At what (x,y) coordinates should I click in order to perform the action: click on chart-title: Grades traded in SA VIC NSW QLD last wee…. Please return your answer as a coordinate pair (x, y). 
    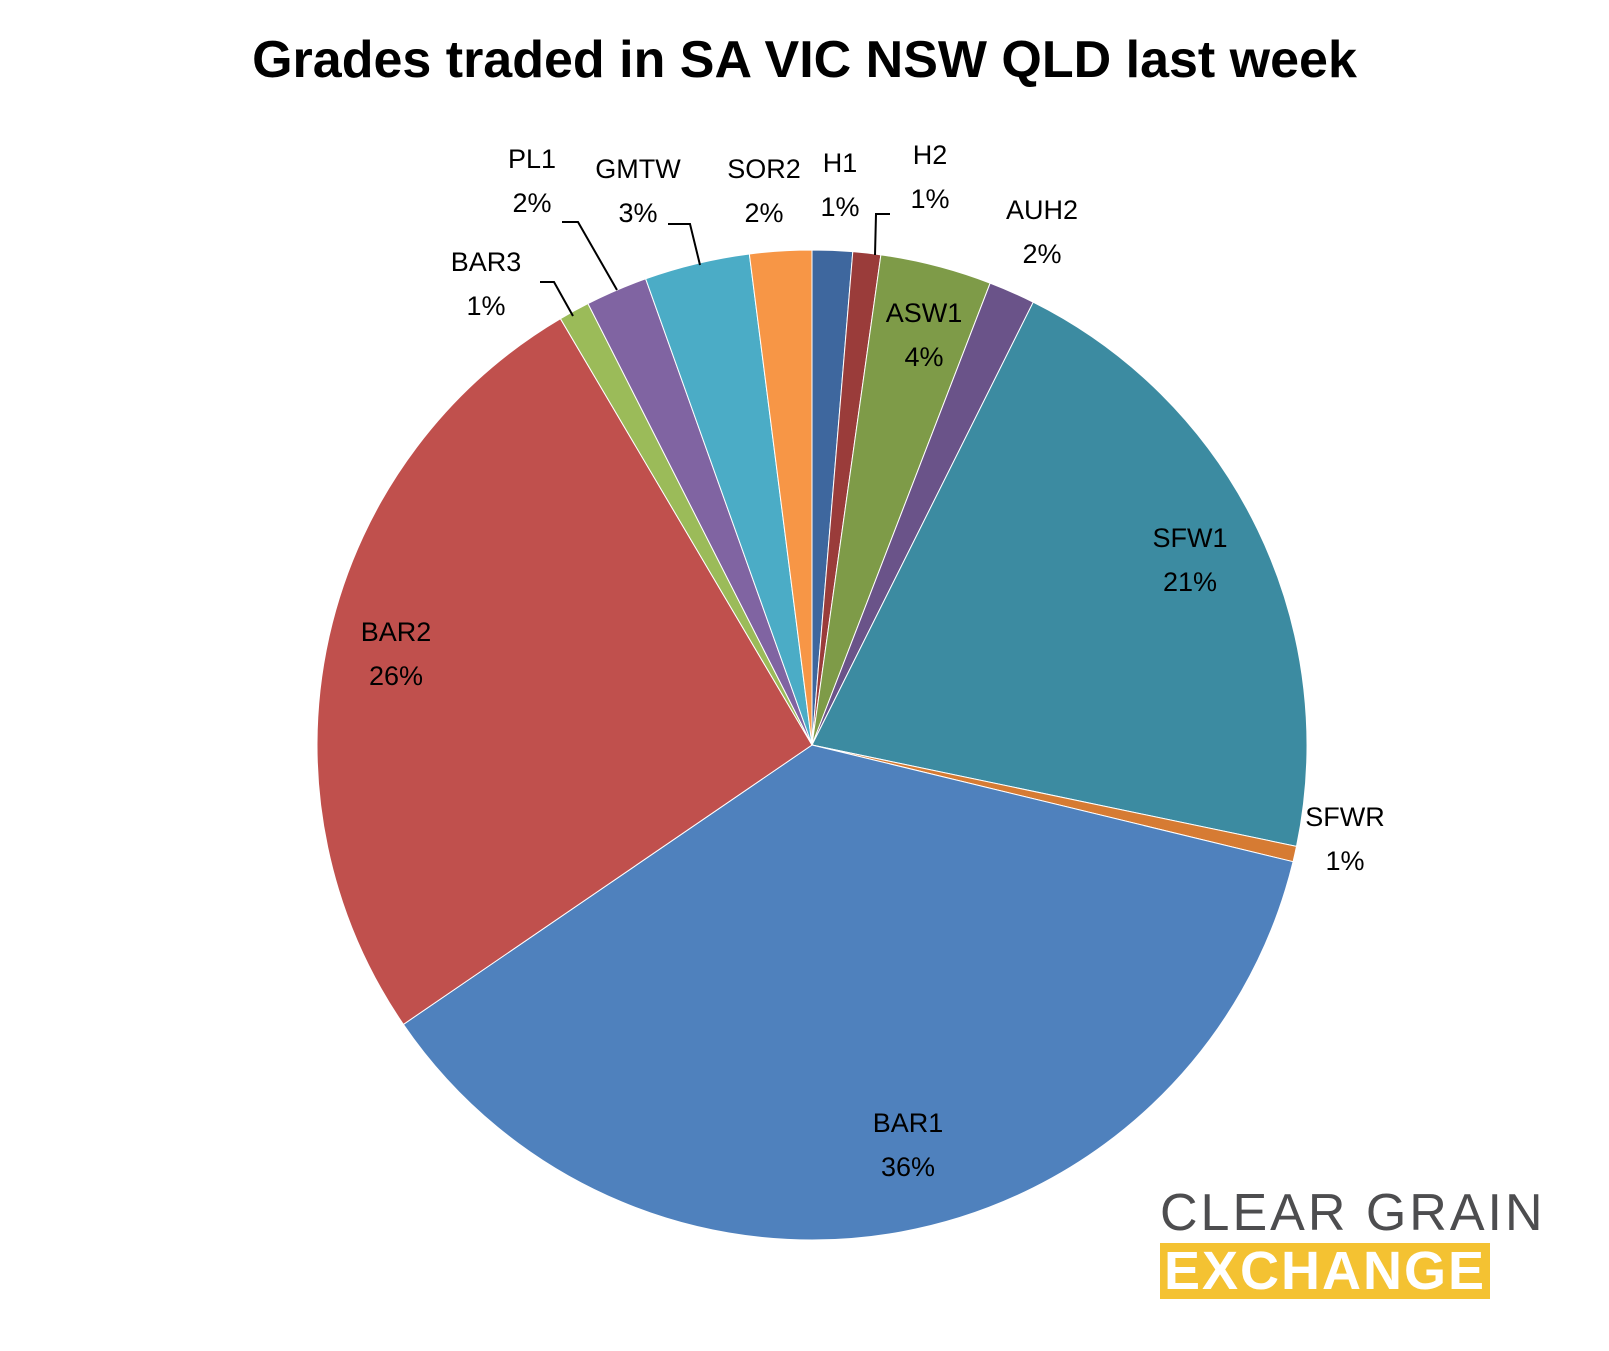
    Looking at the image, I should click on (804, 60).